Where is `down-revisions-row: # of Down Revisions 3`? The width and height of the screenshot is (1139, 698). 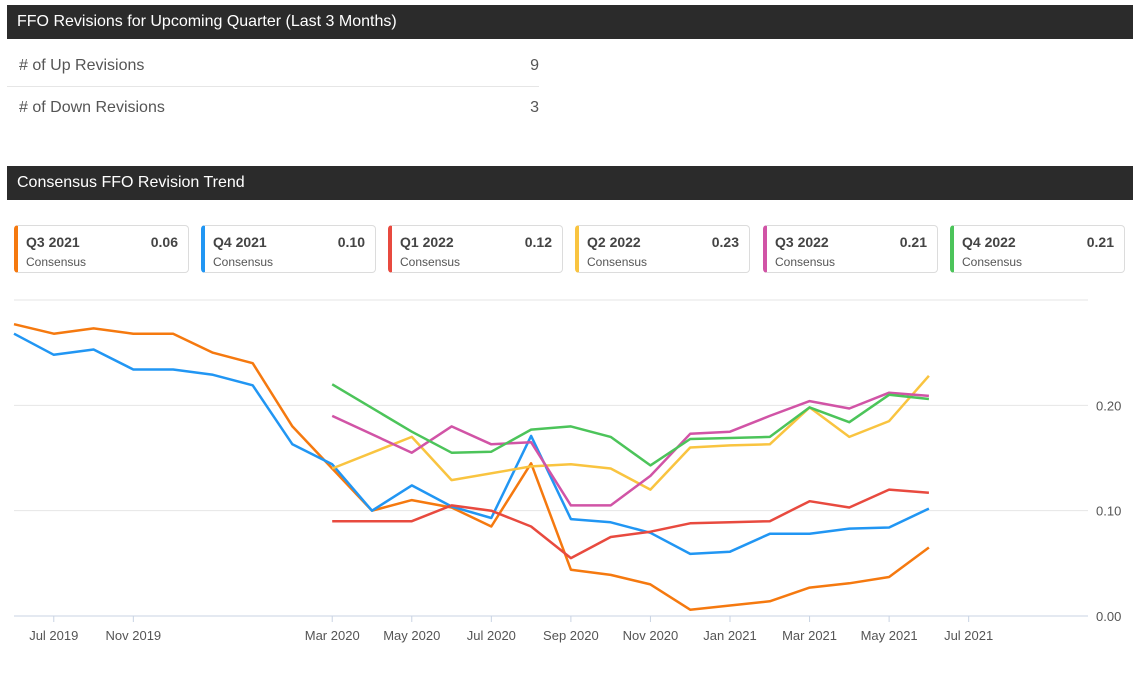 down-revisions-row: # of Down Revisions 3 is located at coordinates (273, 108).